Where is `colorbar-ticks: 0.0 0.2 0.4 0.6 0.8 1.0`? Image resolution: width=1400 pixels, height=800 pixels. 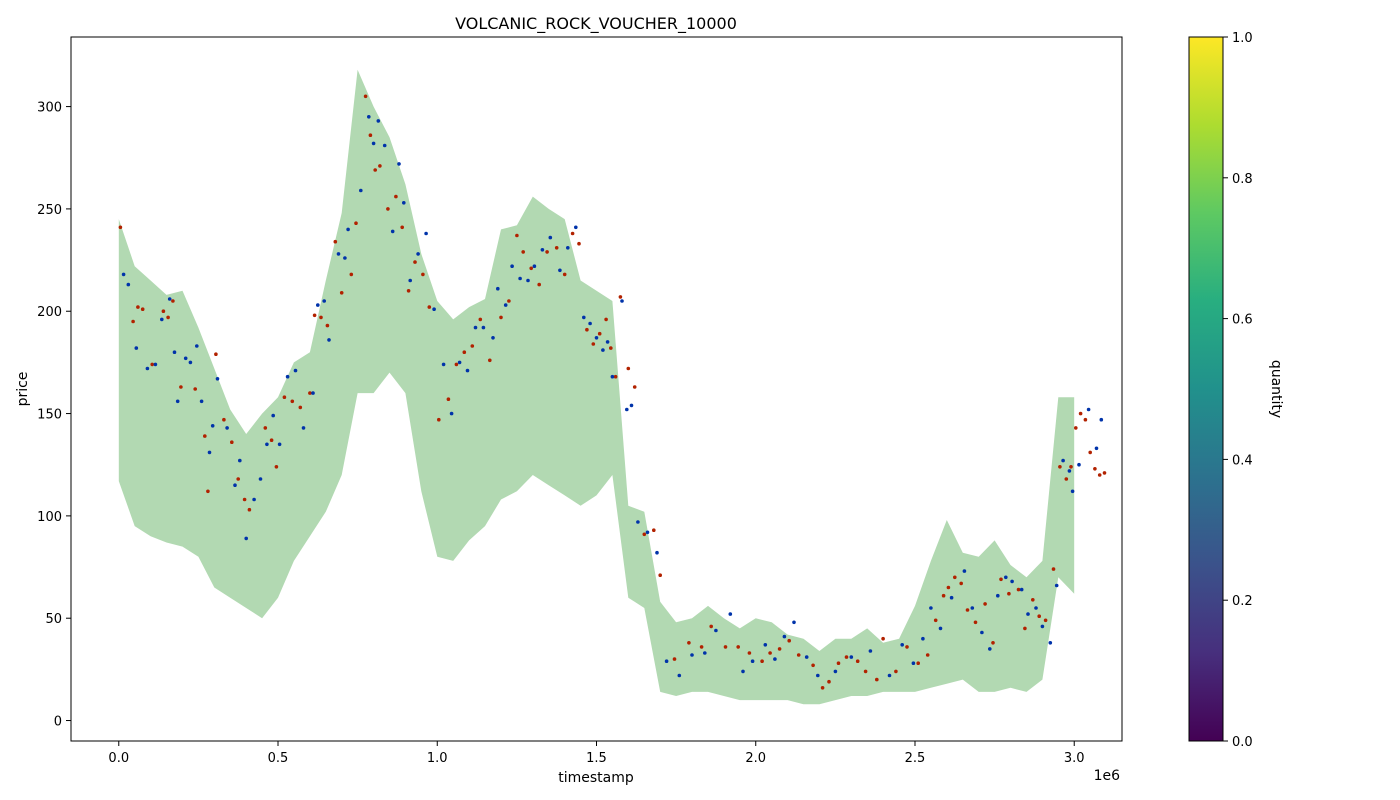 colorbar-ticks: 0.0 0.2 0.4 0.6 0.8 1.0 is located at coordinates (1238, 390).